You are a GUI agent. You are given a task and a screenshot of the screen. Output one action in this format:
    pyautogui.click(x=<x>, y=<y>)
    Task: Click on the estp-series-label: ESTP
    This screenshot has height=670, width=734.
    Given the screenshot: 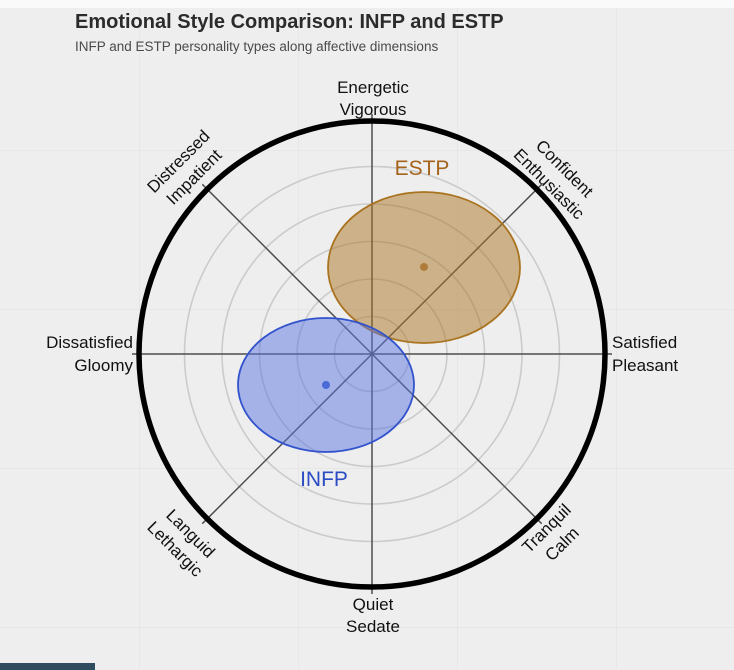 What is the action you would take?
    pyautogui.click(x=422, y=168)
    